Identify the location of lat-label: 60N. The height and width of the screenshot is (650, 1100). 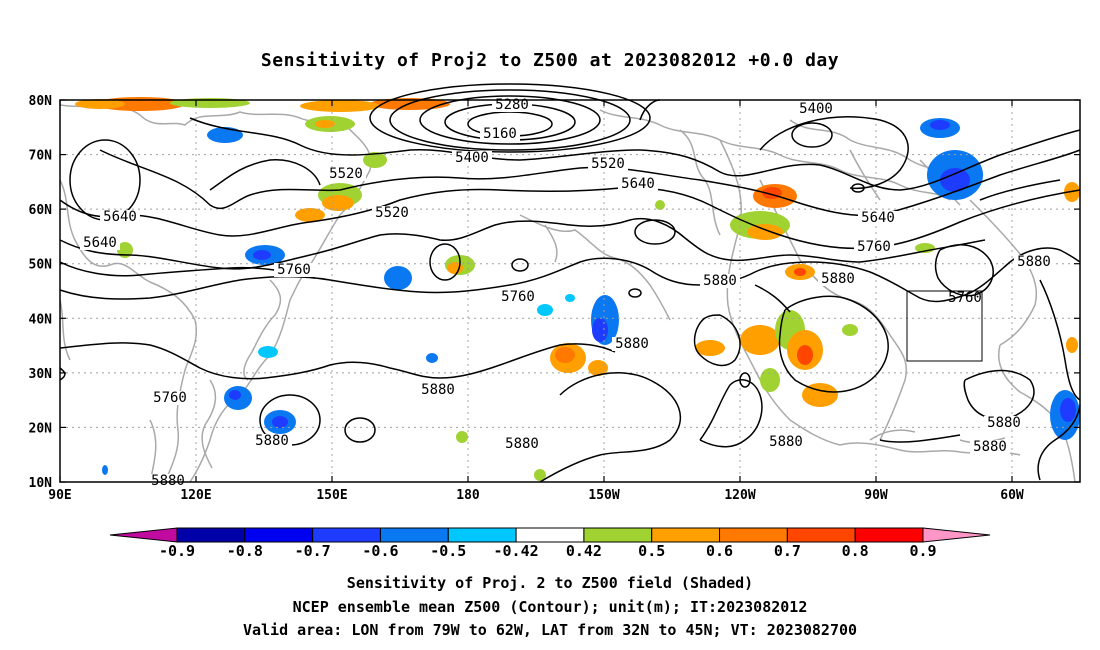
(41, 210).